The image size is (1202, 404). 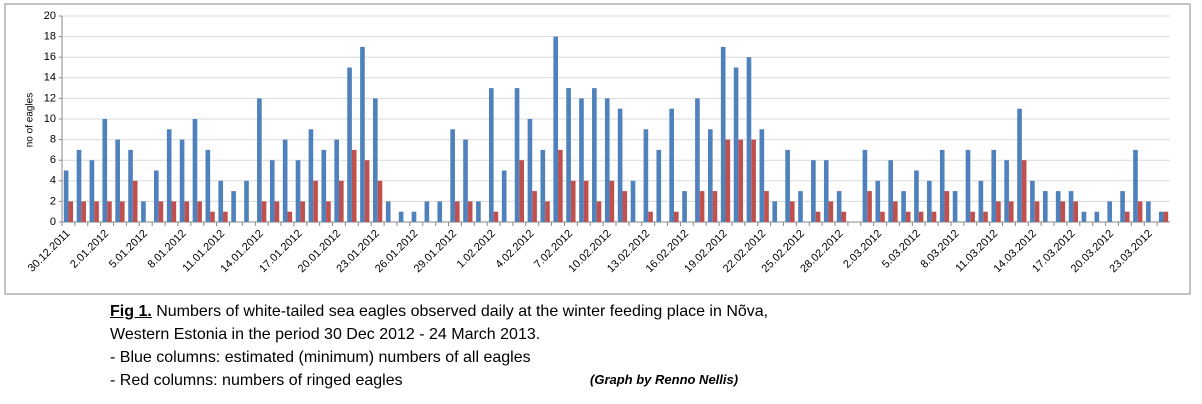 What do you see at coordinates (89, 249) in the screenshot?
I see `x-tick-label: 2.01.2012` at bounding box center [89, 249].